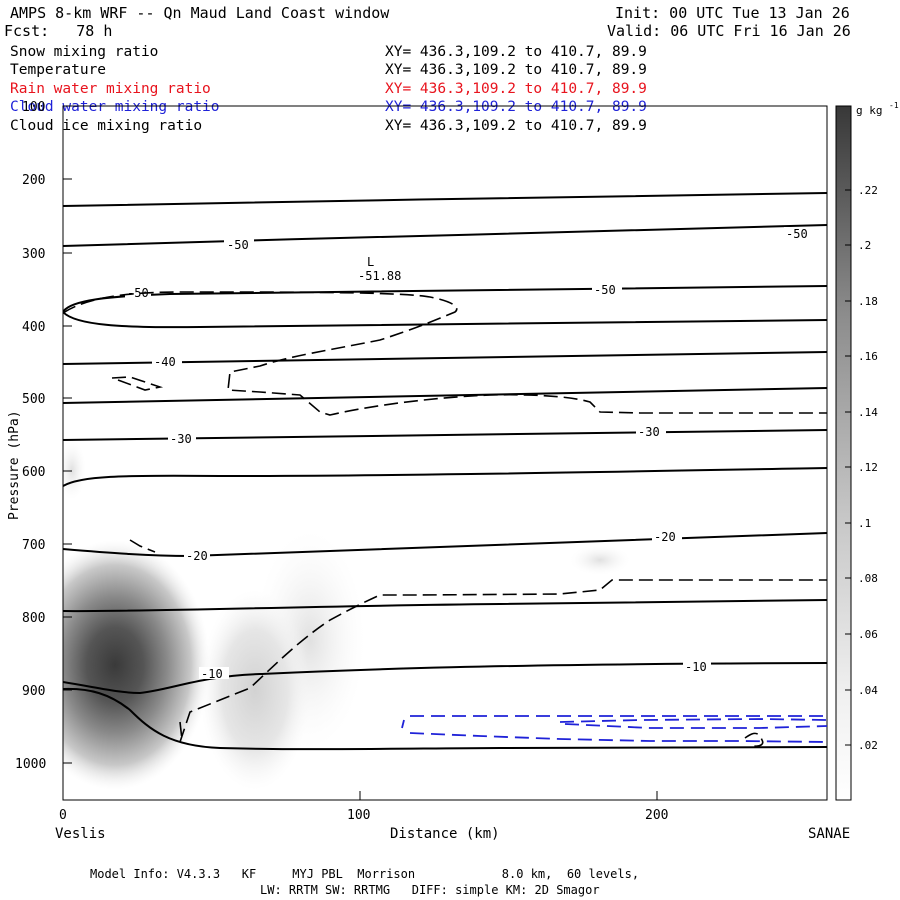 The image size is (900, 900). Describe the element at coordinates (379, 276) in the screenshot. I see `low-center-value: -51.88` at that location.